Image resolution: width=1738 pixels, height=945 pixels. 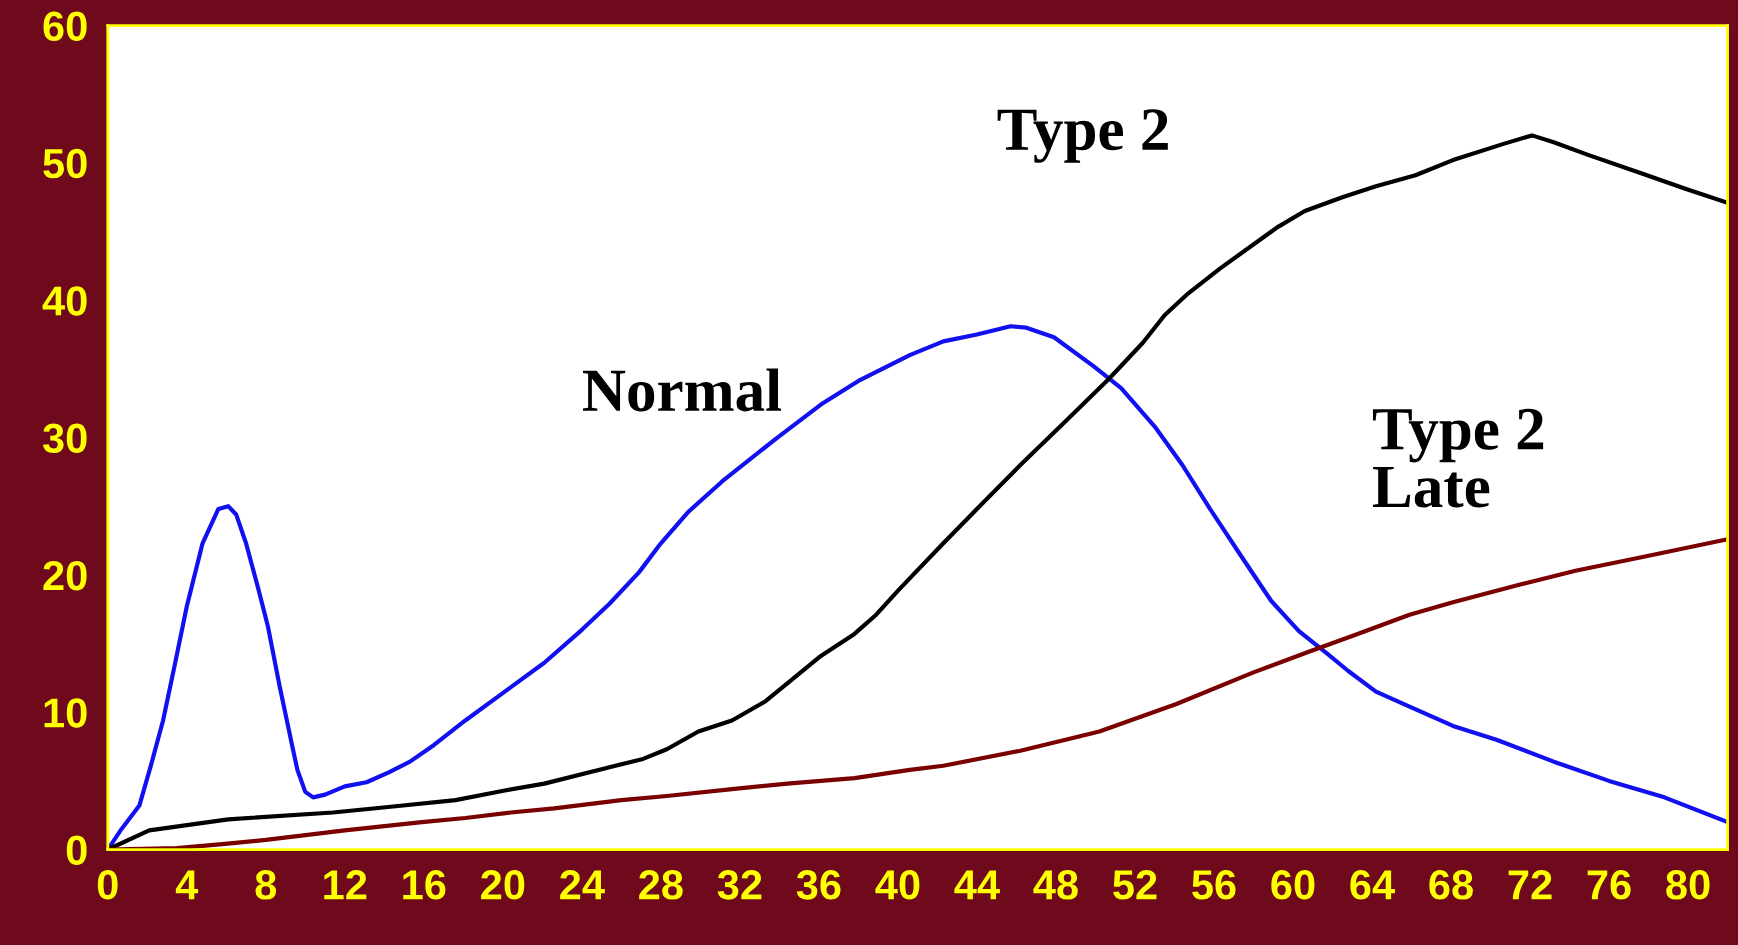 I want to click on x-tick-label: 72, so click(x=1530, y=885).